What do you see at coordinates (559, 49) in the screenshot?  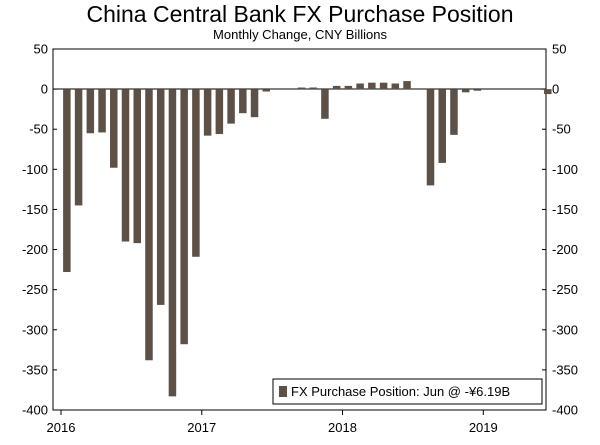 I see `y-tick-label-right: 50` at bounding box center [559, 49].